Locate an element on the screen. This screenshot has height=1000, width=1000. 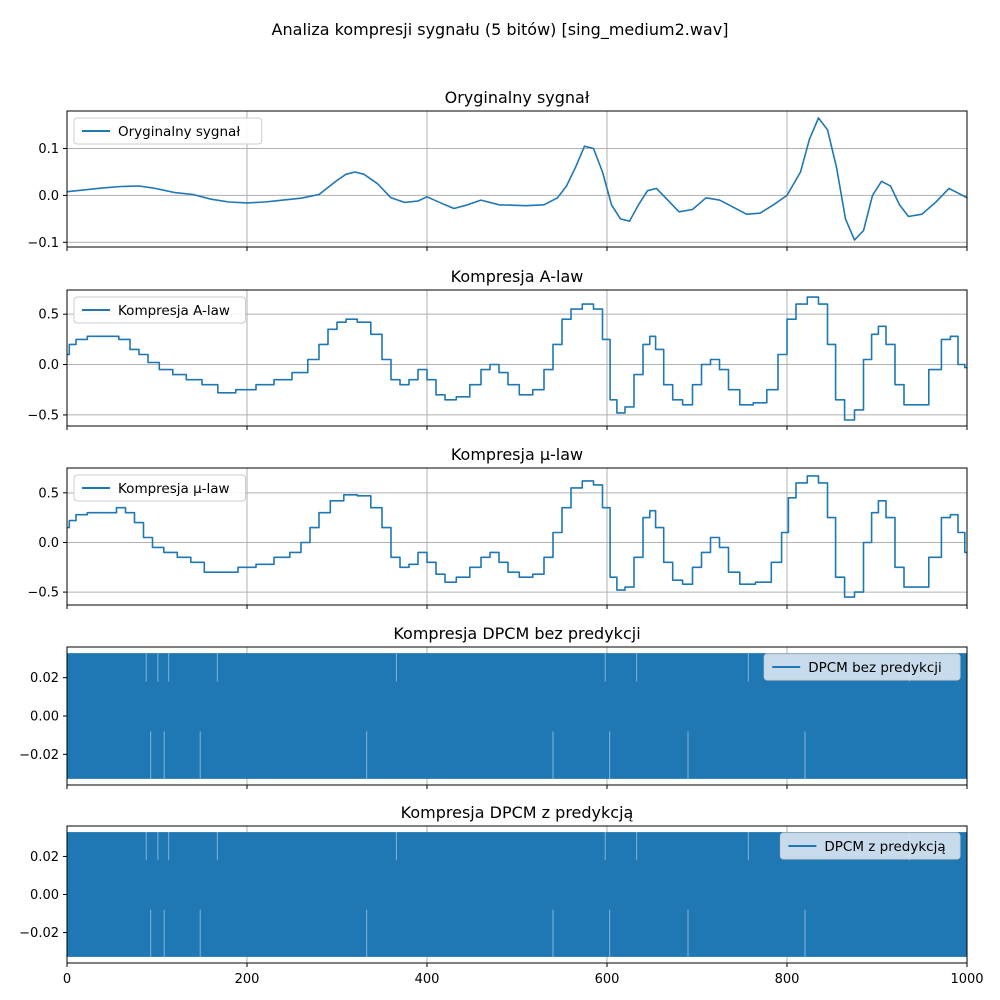
x-tick-label: 1000 is located at coordinates (966, 979).